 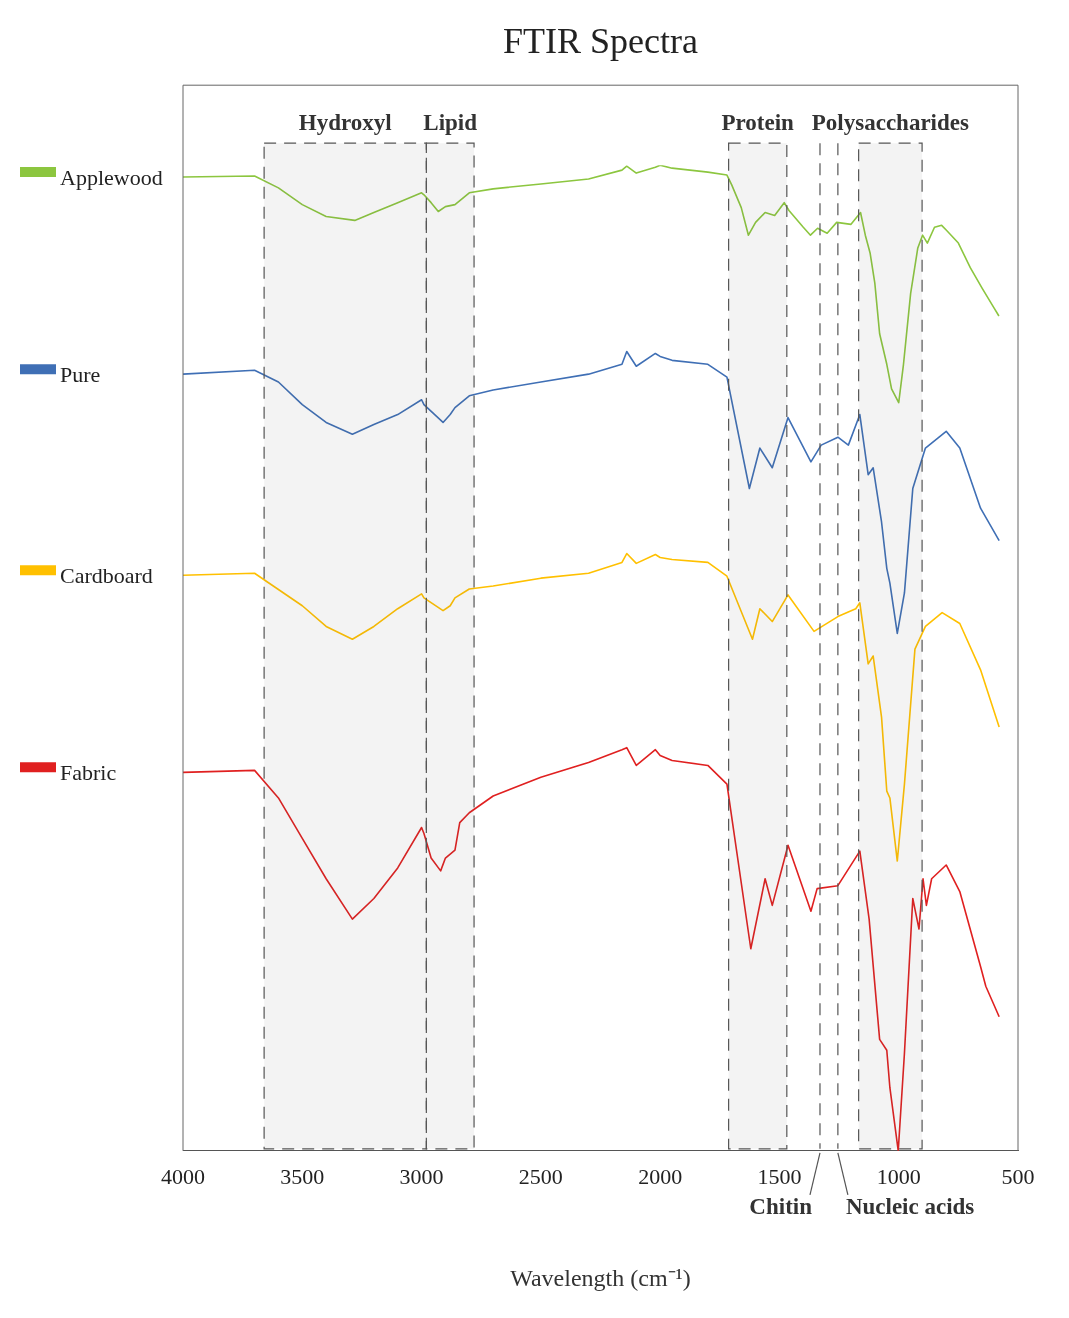 I want to click on x-tick-label: 2500, so click(x=540, y=1176).